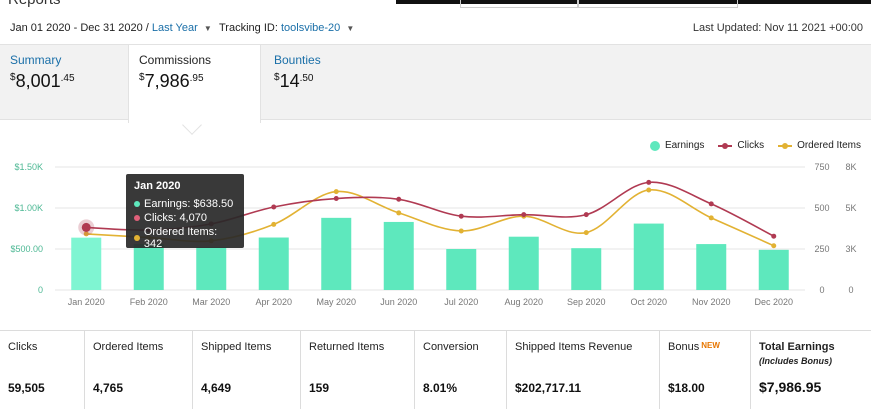 Image resolution: width=871 pixels, height=409 pixels. Describe the element at coordinates (586, 302) in the screenshot. I see `x-axis-tick: Sep 2020` at that location.